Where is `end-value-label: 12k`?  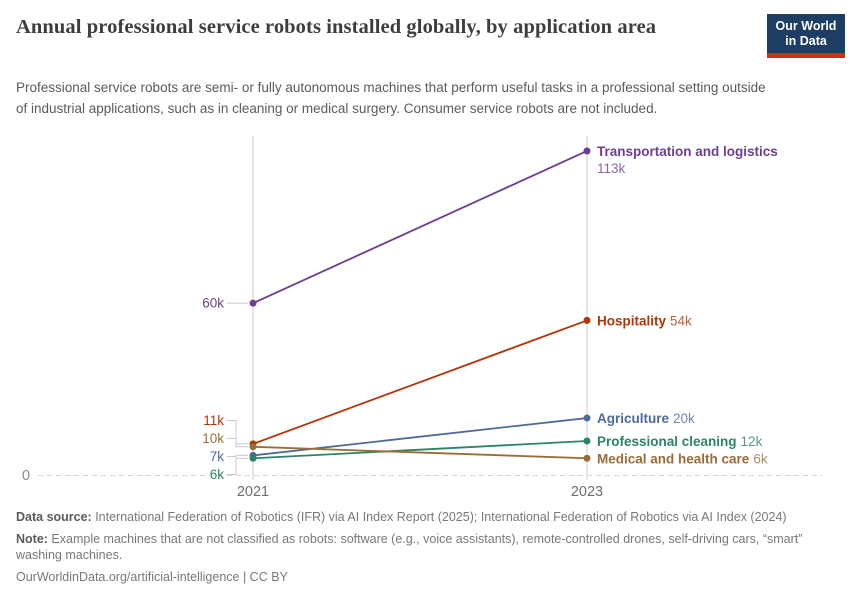 end-value-label: 12k is located at coordinates (752, 441).